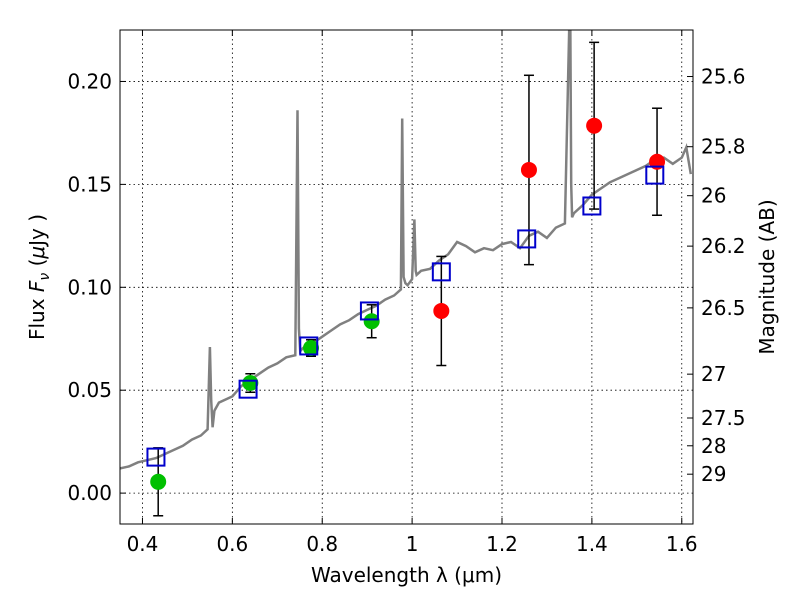  I want to click on y2-tick-label: 28, so click(713, 446).